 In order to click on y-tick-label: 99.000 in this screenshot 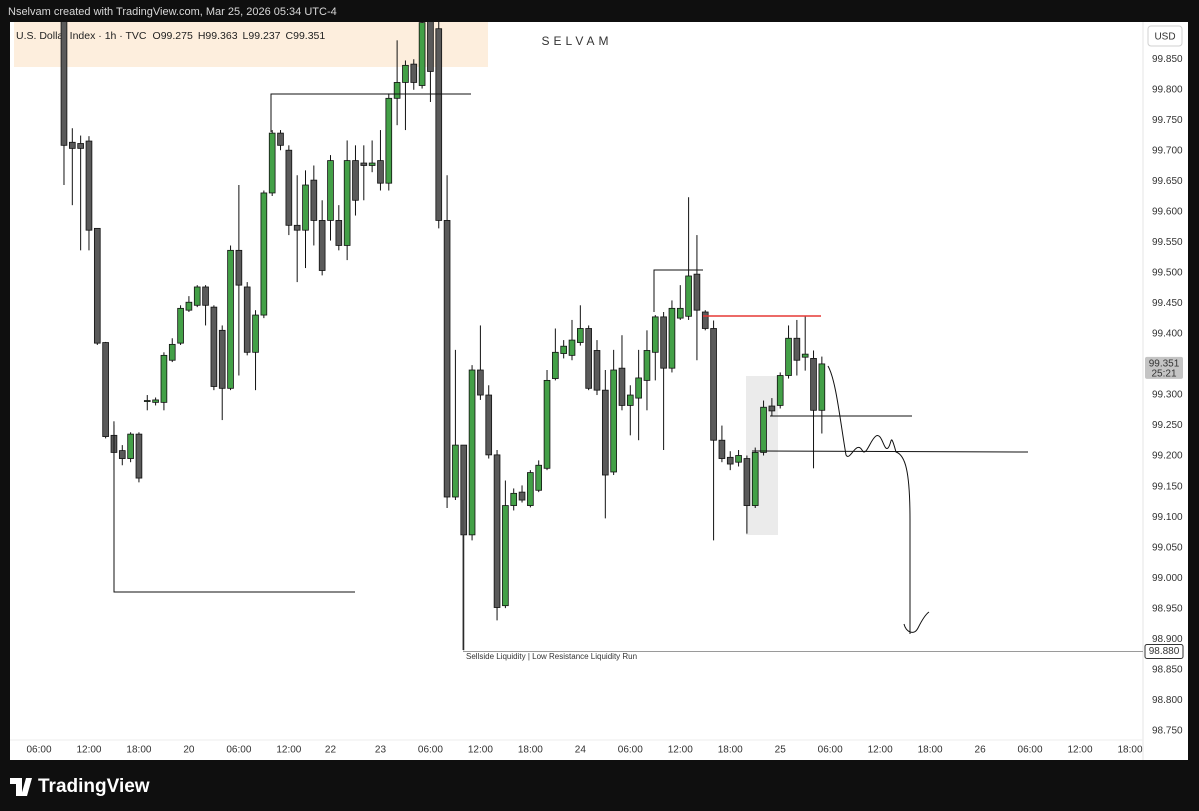, I will do `click(1167, 578)`.